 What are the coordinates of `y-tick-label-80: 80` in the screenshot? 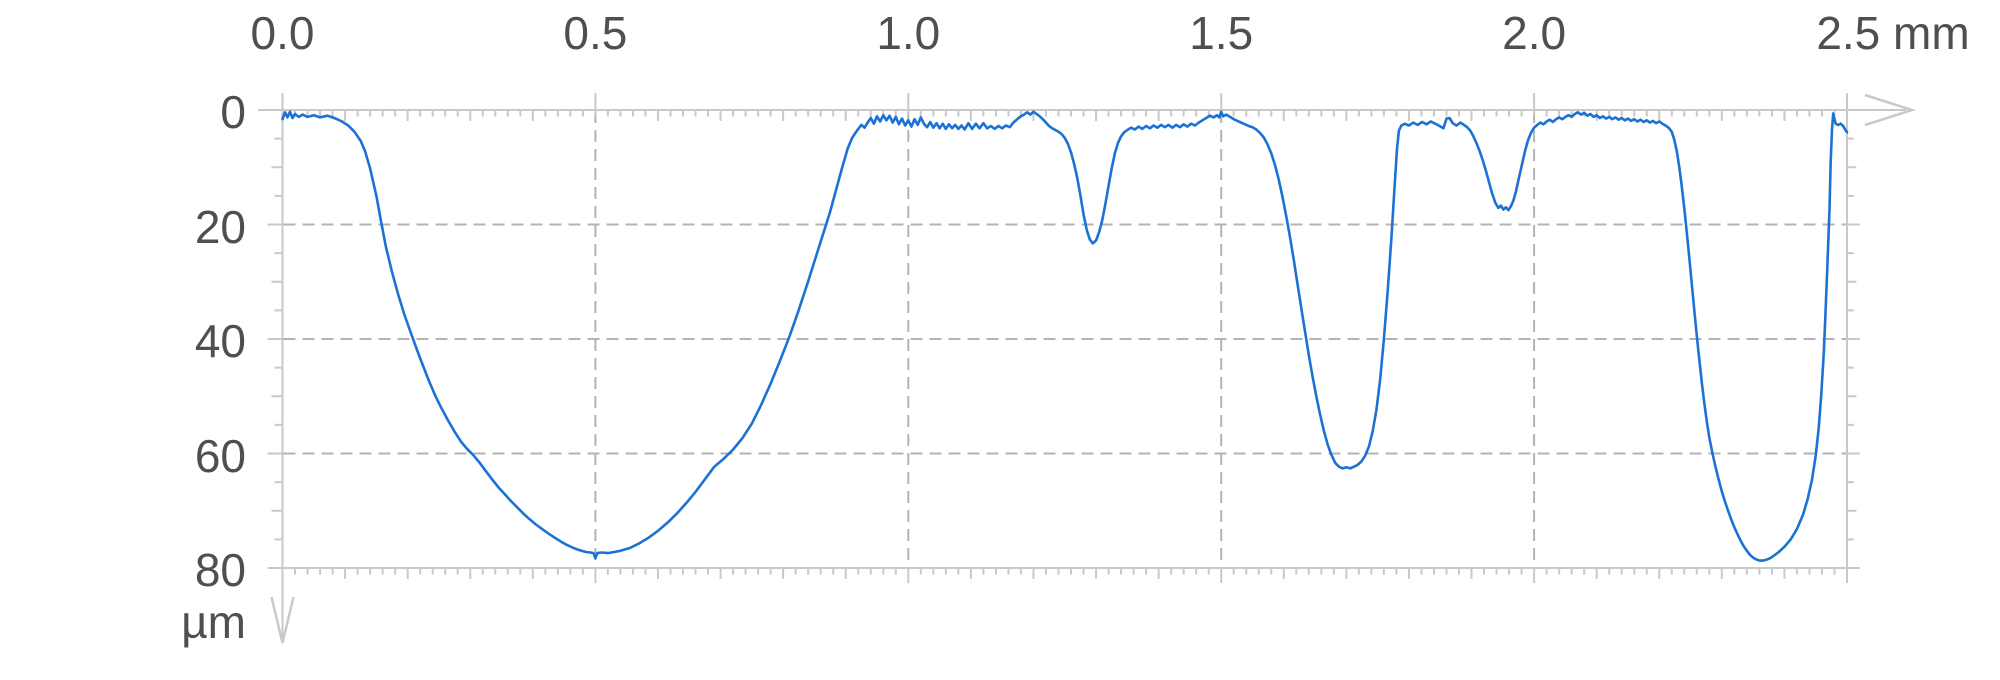 It's located at (220, 570).